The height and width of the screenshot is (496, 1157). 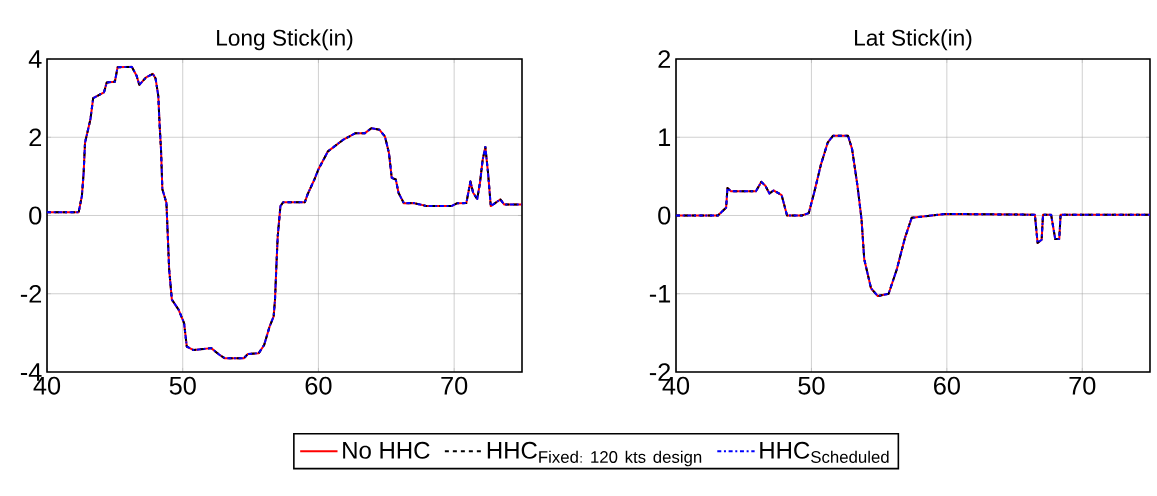 What do you see at coordinates (824, 452) in the screenshot?
I see `legend-label: $\mathrm{HHC}_{\mathrm{Scheduled}}$` at bounding box center [824, 452].